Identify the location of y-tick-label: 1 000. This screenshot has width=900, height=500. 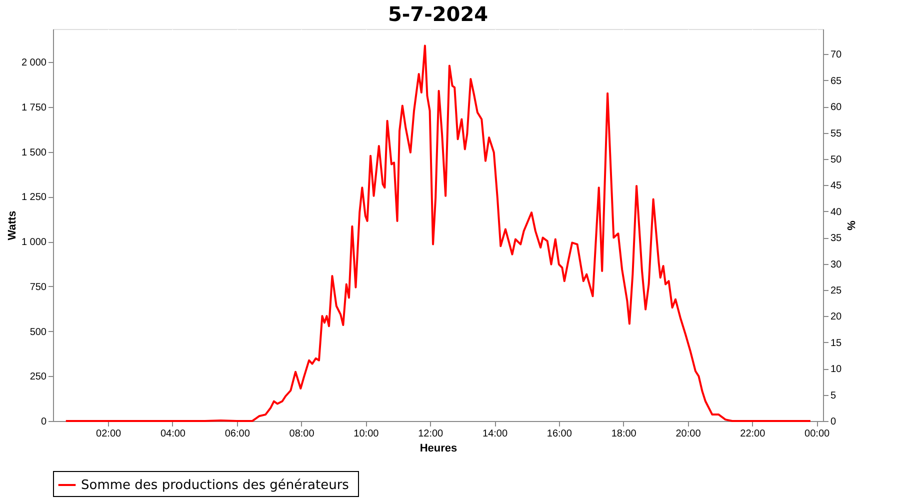
(34, 242).